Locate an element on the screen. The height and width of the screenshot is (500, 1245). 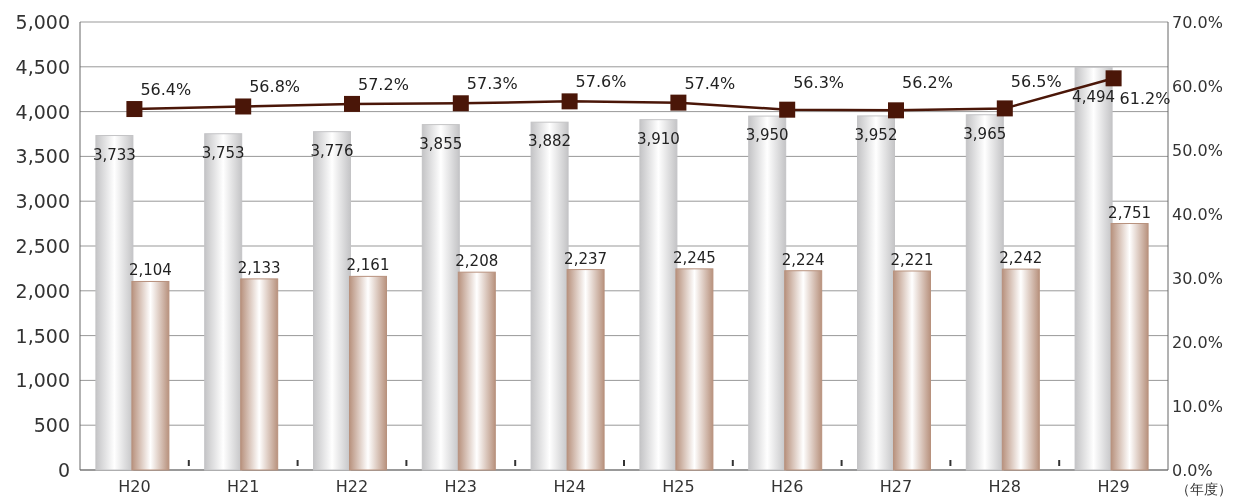
x-tick-label: H29 is located at coordinates (1113, 486).